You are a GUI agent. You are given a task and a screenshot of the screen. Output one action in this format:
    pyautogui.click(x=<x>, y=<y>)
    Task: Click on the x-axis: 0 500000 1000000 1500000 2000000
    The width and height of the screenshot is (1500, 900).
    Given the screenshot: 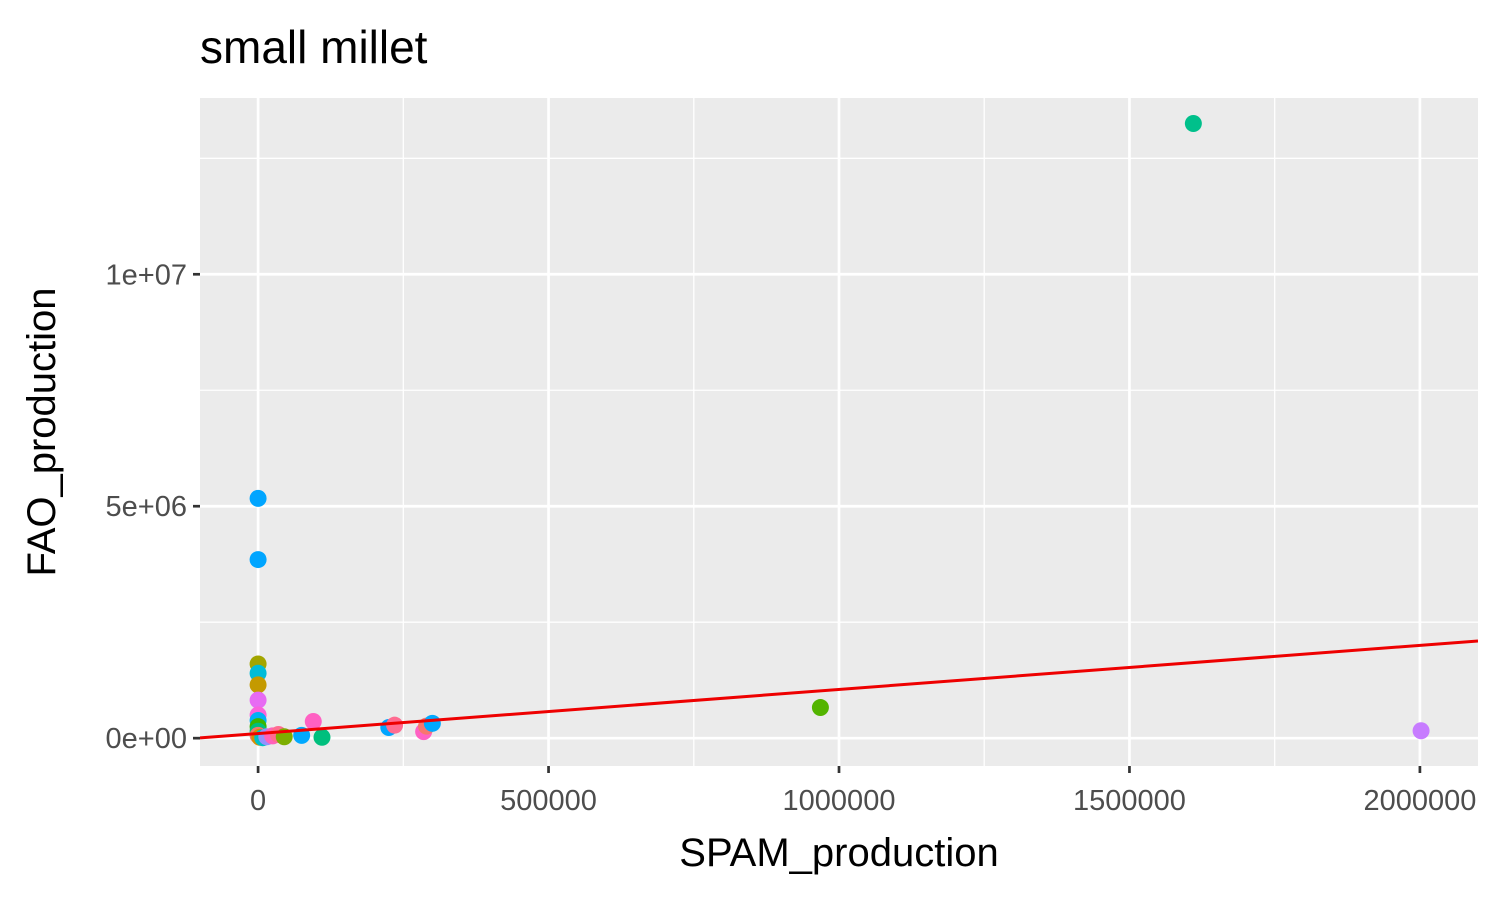 What is the action you would take?
    pyautogui.click(x=863, y=791)
    